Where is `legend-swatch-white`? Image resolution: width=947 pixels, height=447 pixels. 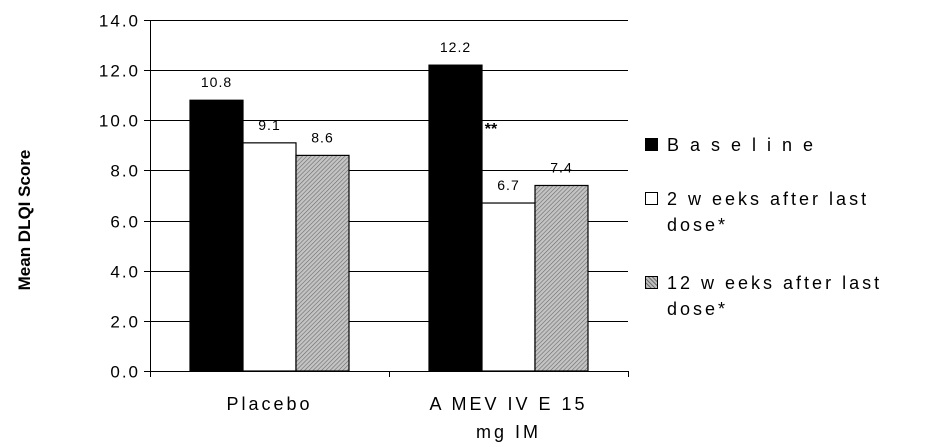
legend-swatch-white is located at coordinates (651, 198).